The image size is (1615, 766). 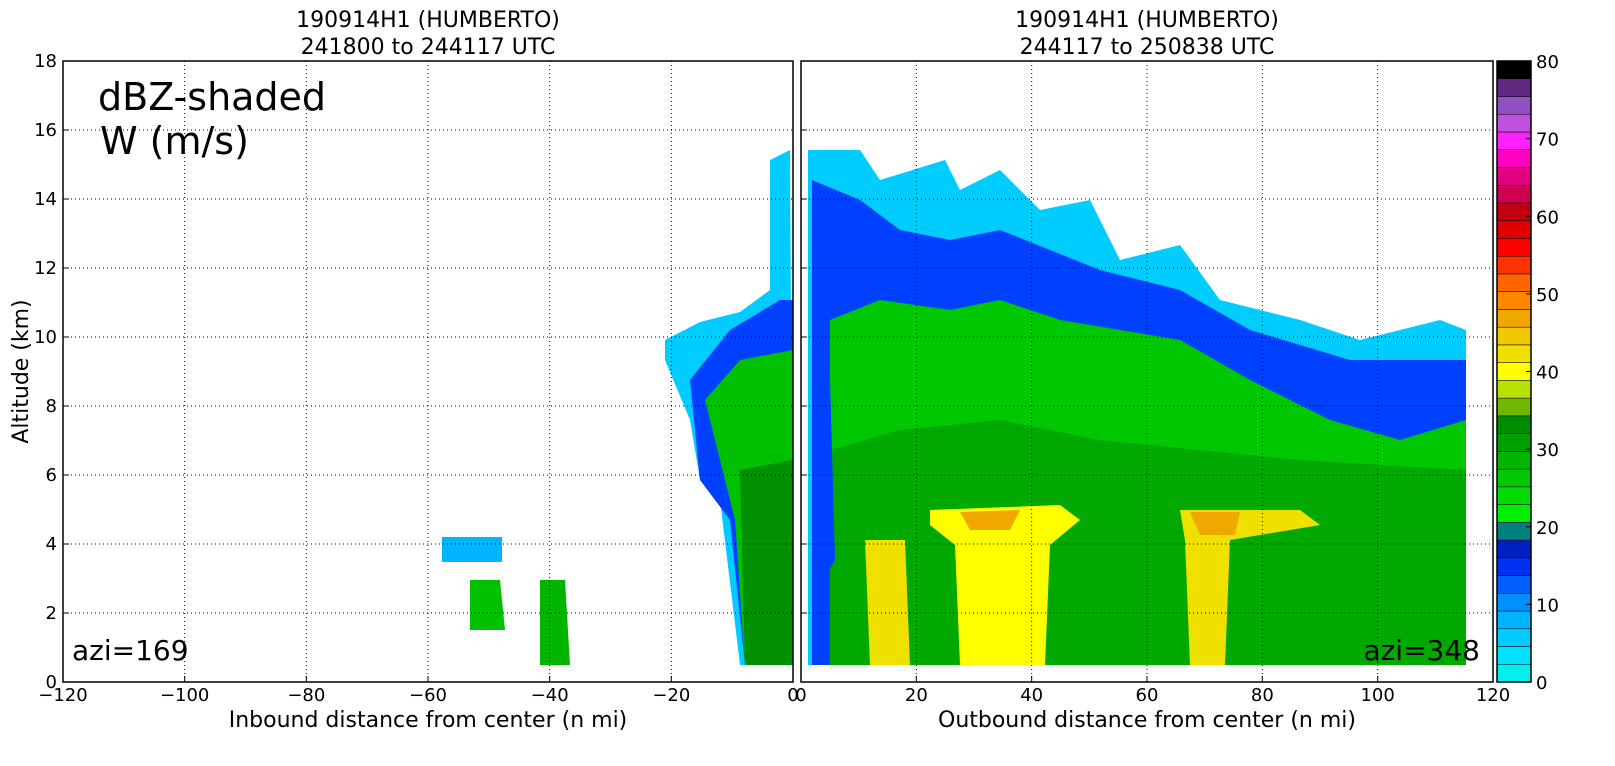 What do you see at coordinates (1547, 373) in the screenshot?
I see `colorbar-tick-label: 40` at bounding box center [1547, 373].